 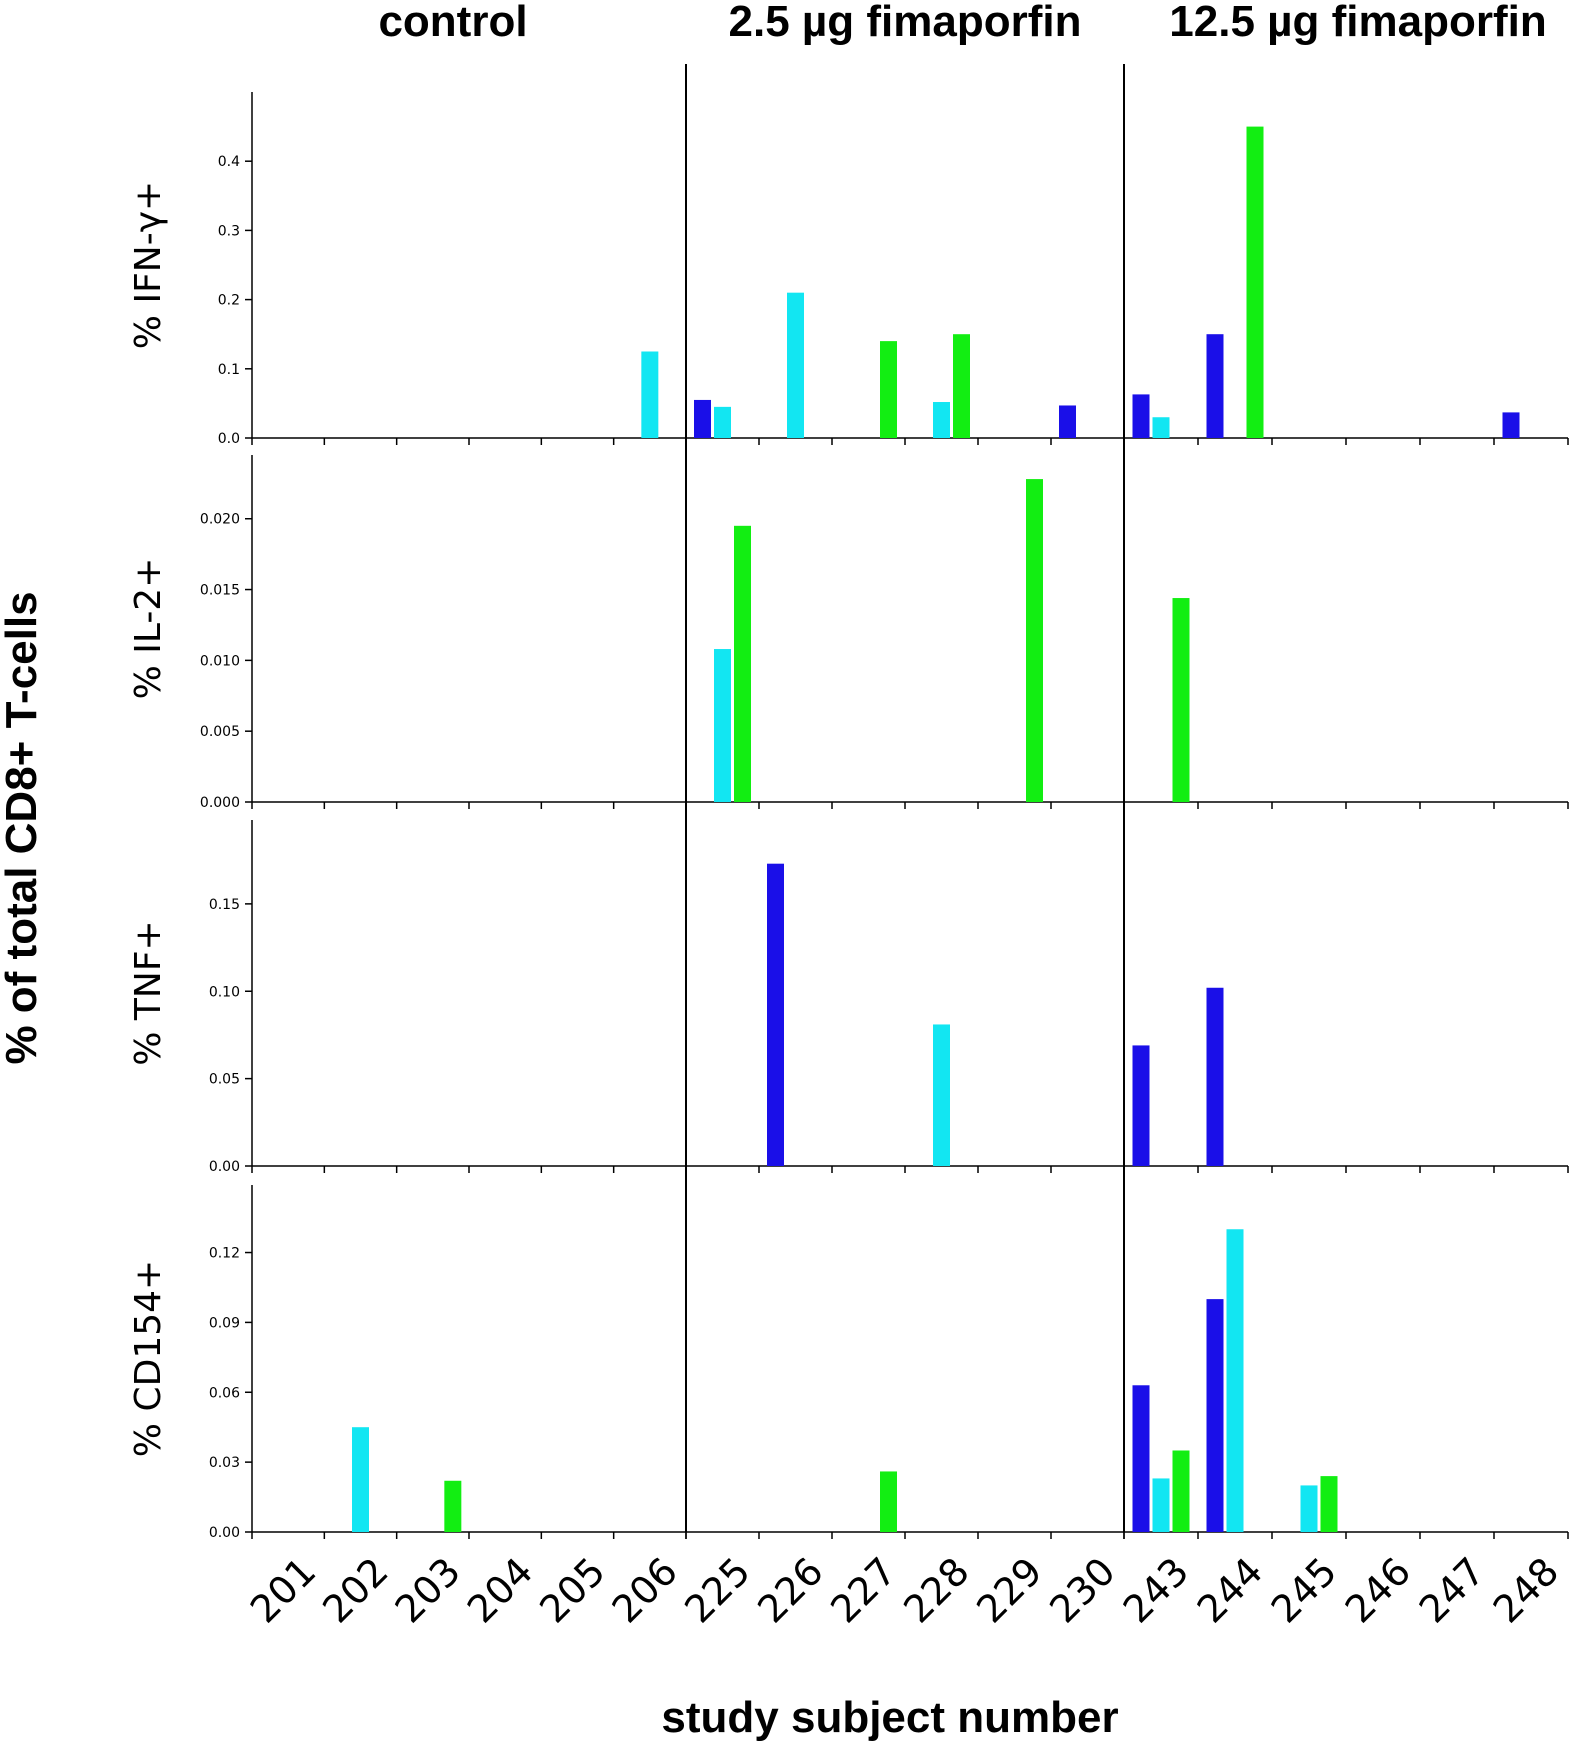 I want to click on bar-248-s1, so click(x=1511, y=425).